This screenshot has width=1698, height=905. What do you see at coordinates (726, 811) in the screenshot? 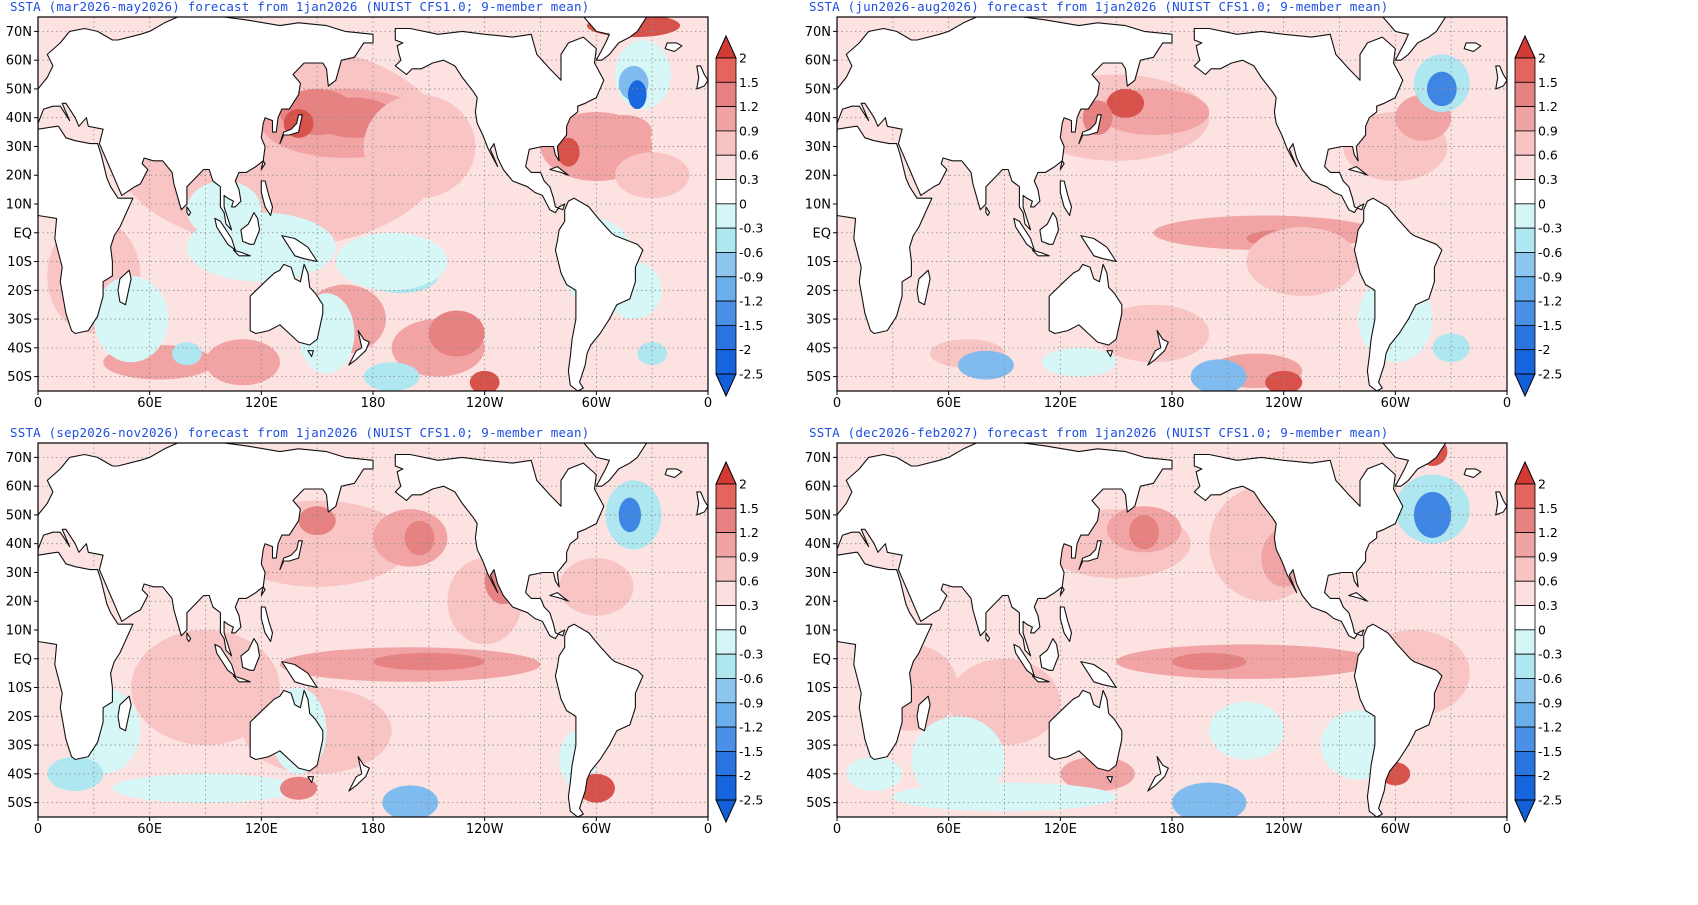
I see `colorbar-min-triangle` at bounding box center [726, 811].